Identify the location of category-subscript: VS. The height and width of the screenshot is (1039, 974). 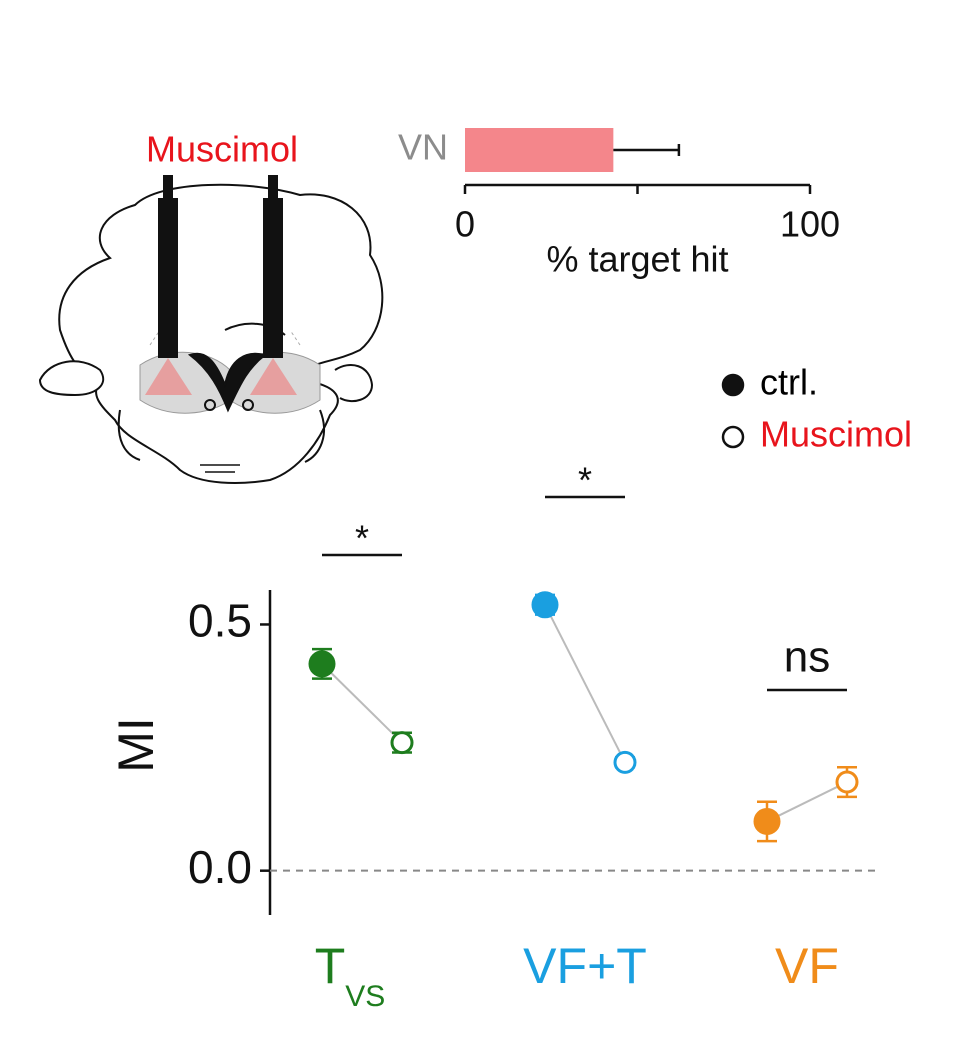
(365, 996).